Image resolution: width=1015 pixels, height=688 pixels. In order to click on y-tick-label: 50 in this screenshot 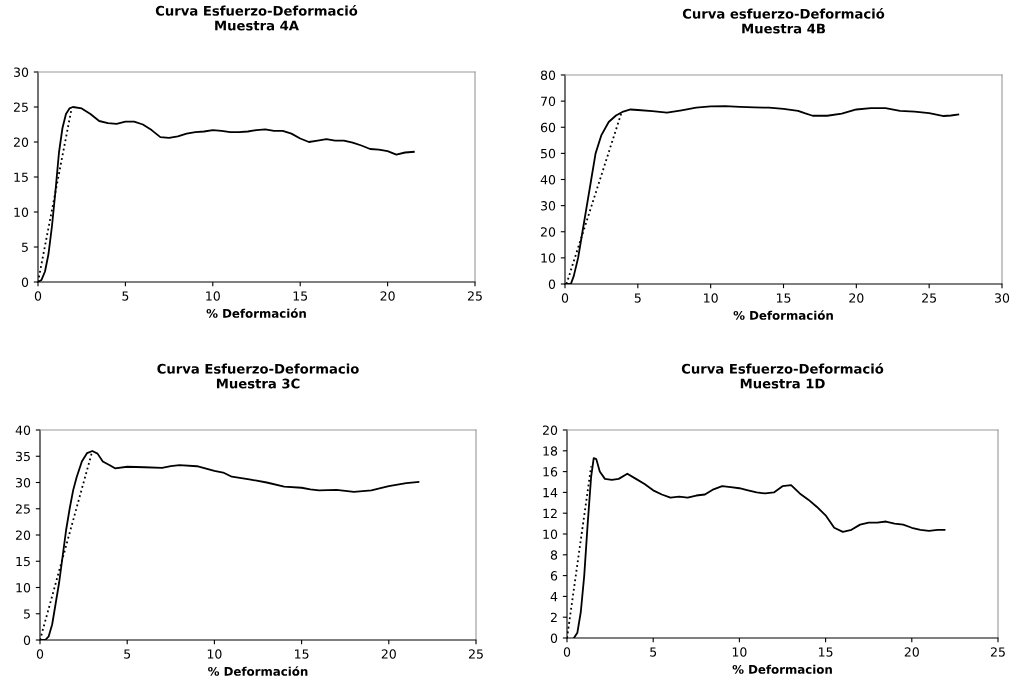, I will do `click(548, 153)`.